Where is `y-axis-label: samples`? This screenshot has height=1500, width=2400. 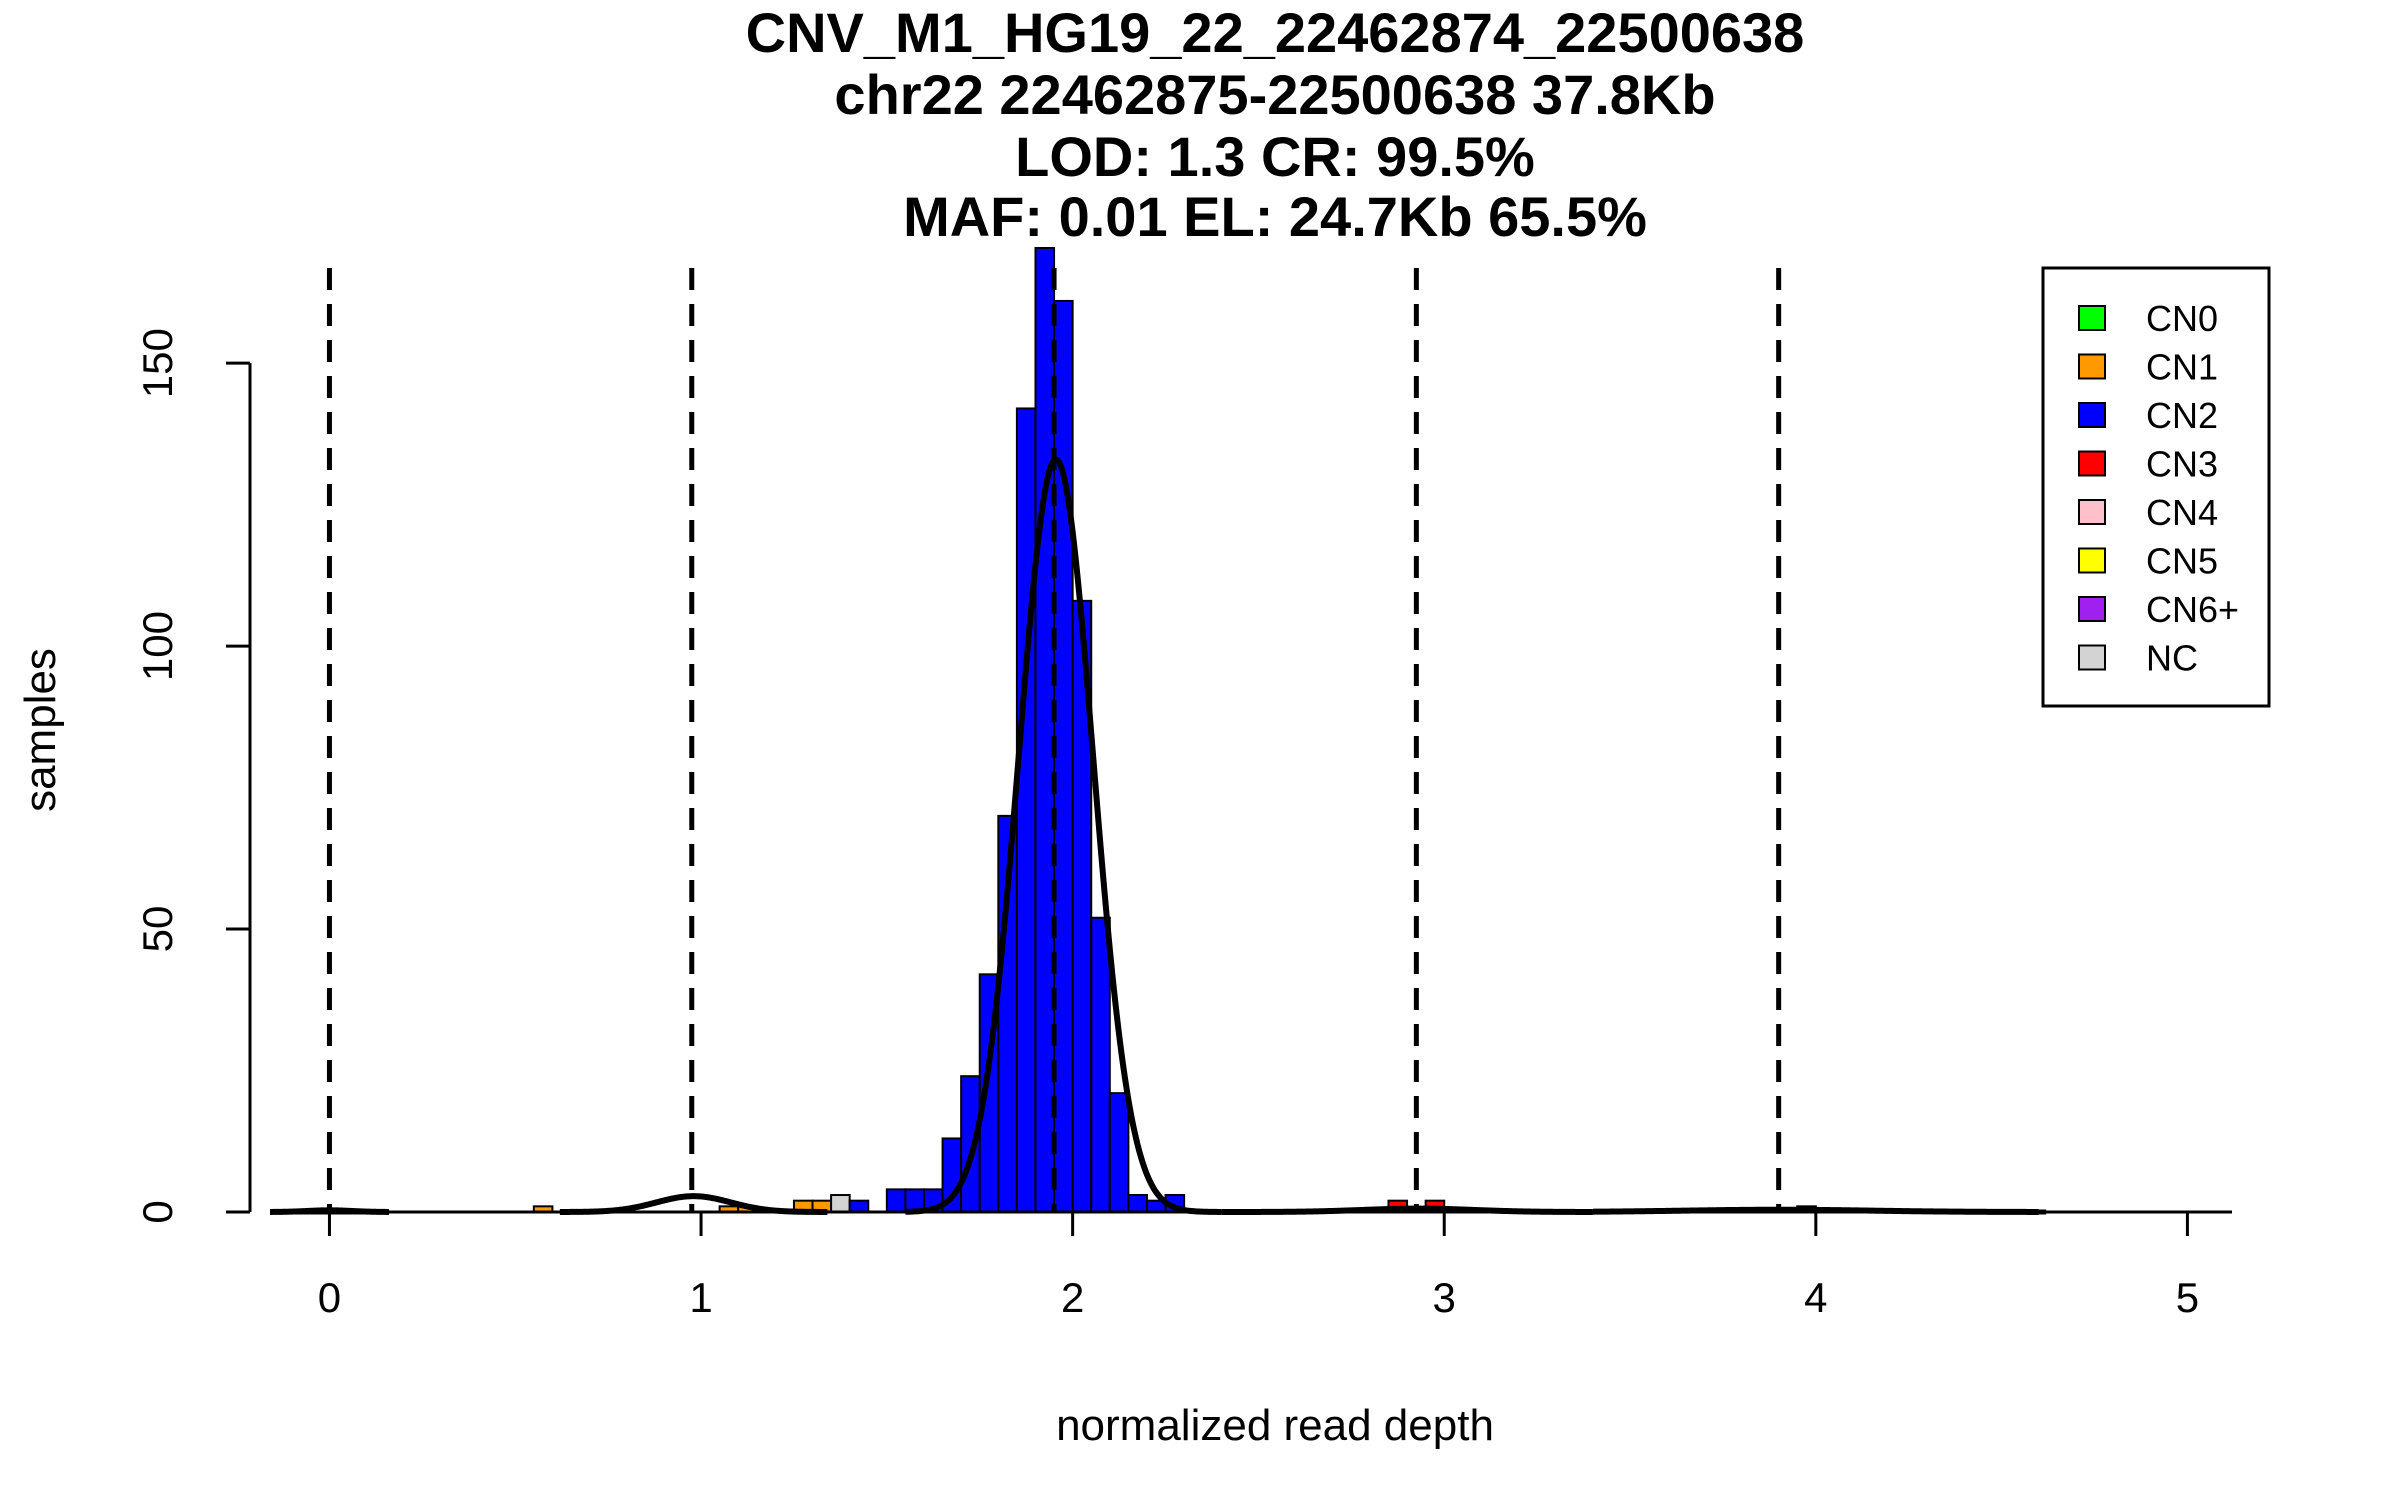 y-axis-label: samples is located at coordinates (40, 730).